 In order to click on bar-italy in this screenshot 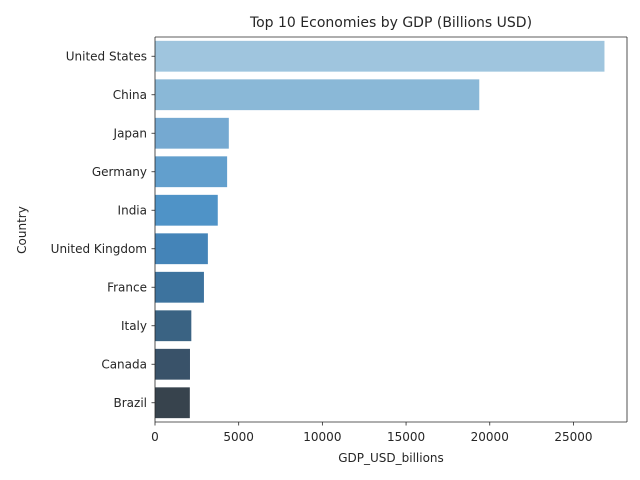, I will do `click(173, 326)`.